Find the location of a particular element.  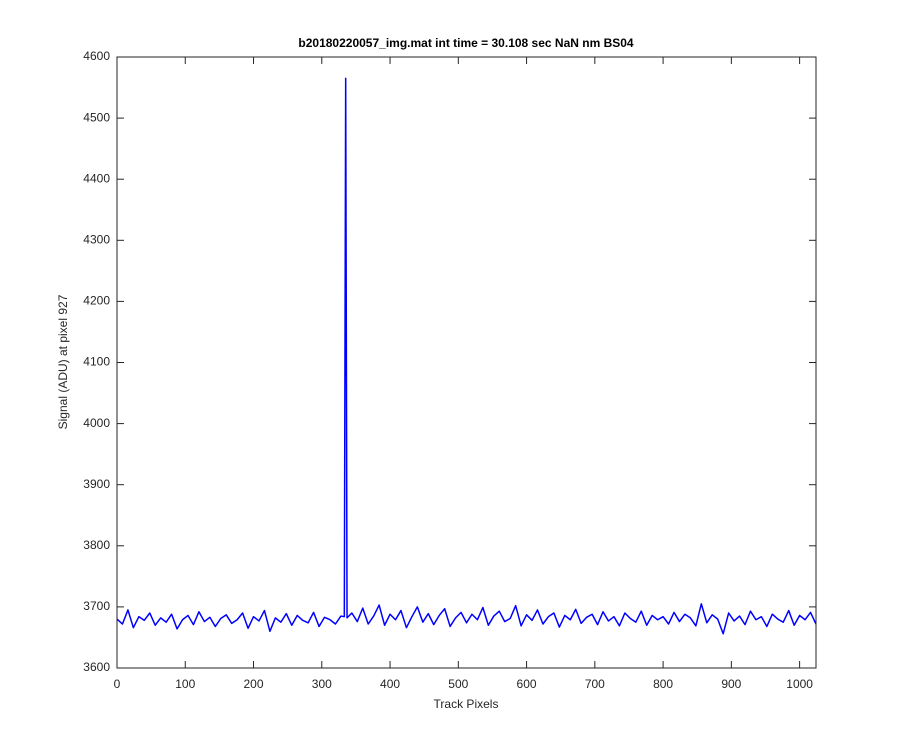

x-tick-label: 500 is located at coordinates (458, 684).